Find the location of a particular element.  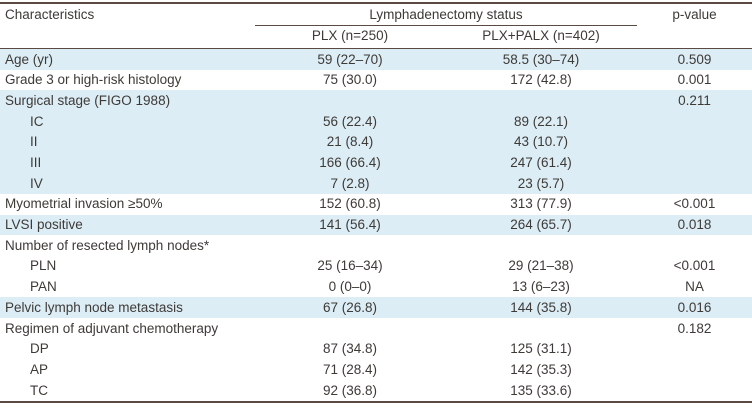

row-label: TC is located at coordinates (127, 391).